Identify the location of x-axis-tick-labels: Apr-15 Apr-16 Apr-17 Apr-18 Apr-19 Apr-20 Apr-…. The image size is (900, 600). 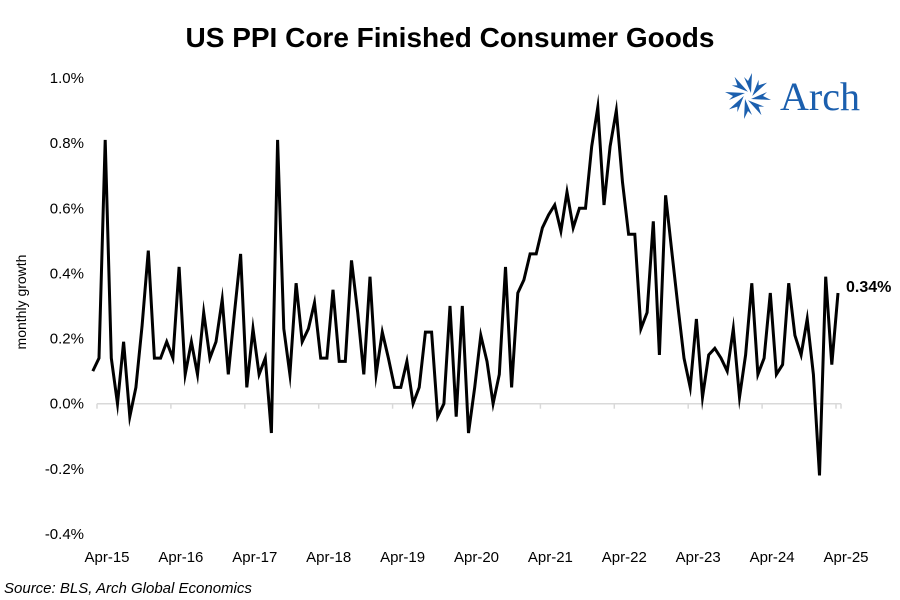
(476, 557).